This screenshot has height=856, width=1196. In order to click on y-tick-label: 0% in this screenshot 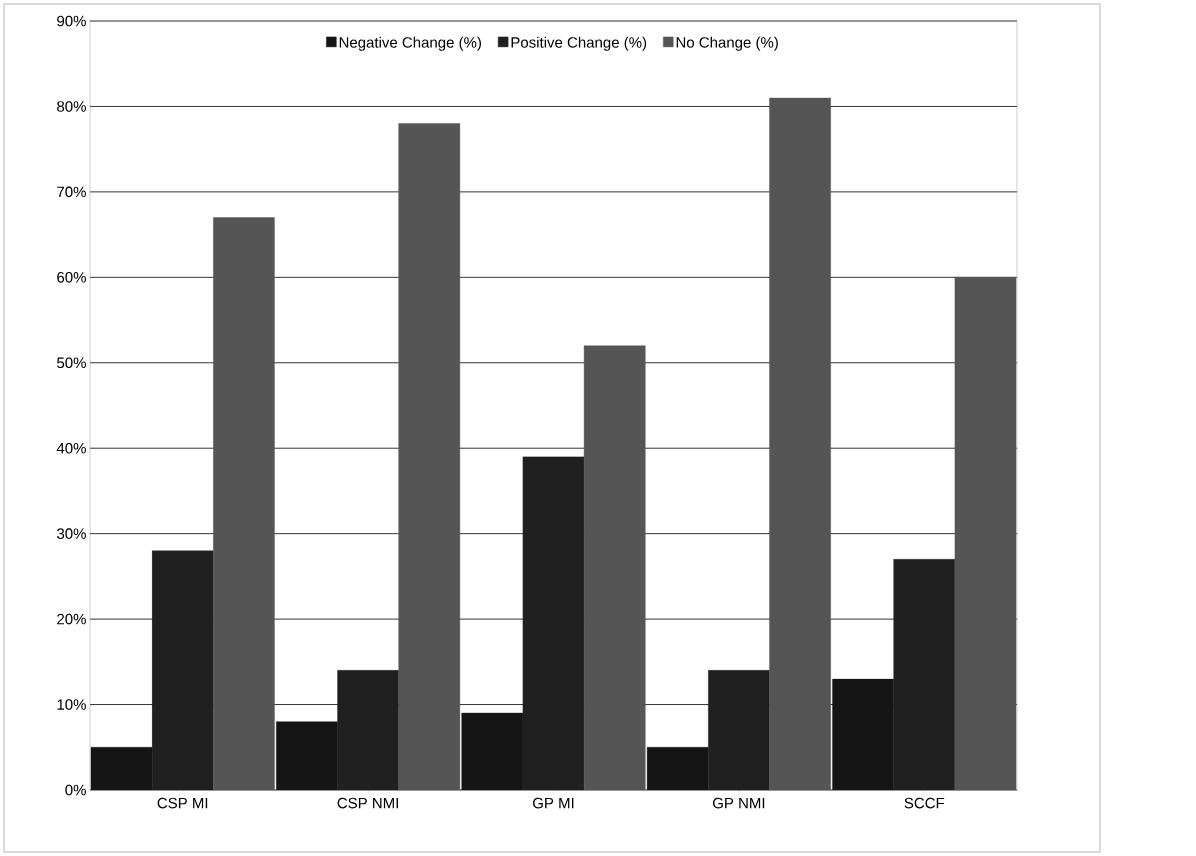, I will do `click(75, 790)`.